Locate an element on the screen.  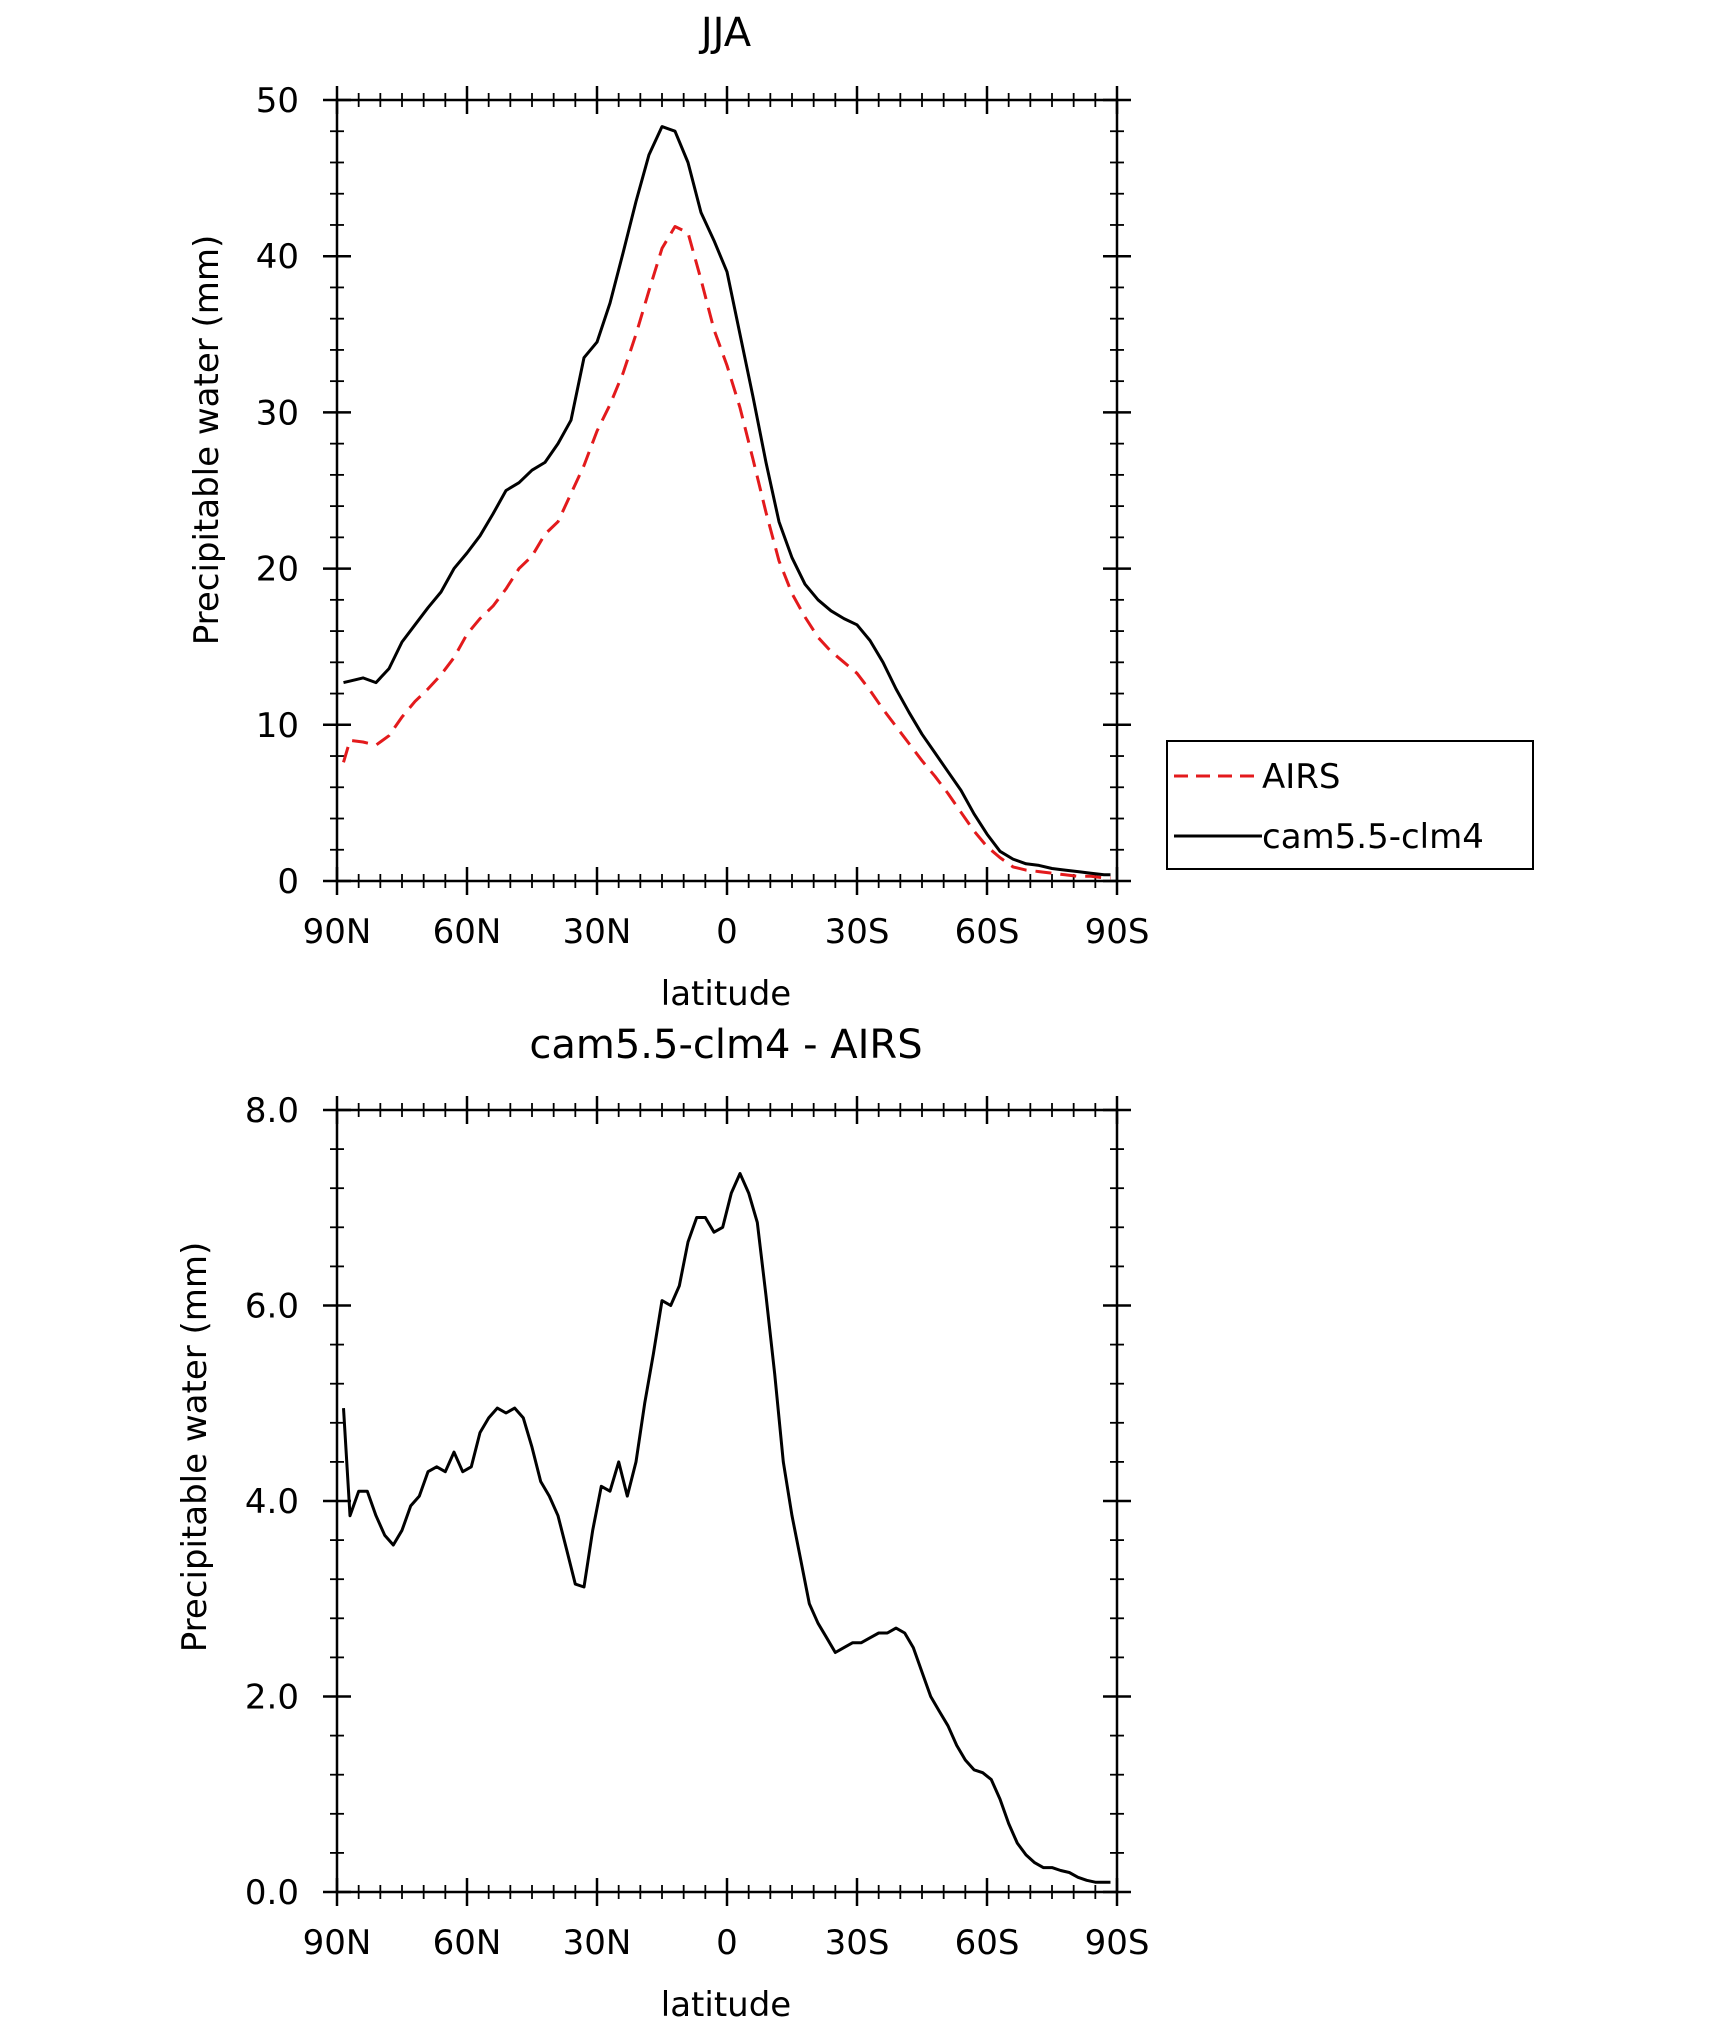
y-tick-label: 6.0 is located at coordinates (272, 1307).